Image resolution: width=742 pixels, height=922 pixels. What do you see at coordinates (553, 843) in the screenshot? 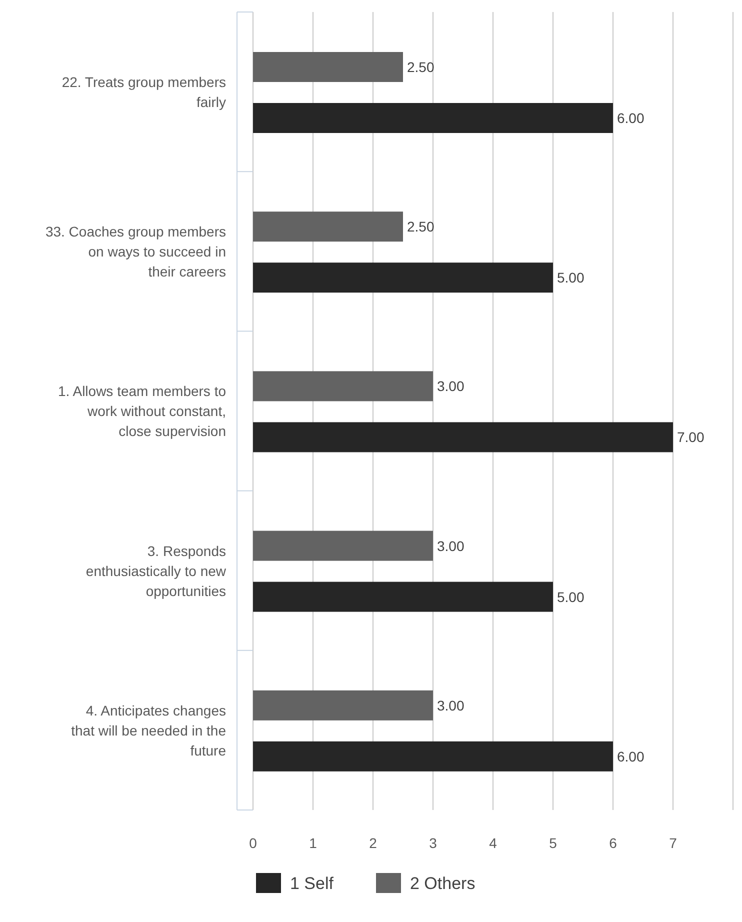
I see `x-tick-label: 5` at bounding box center [553, 843].